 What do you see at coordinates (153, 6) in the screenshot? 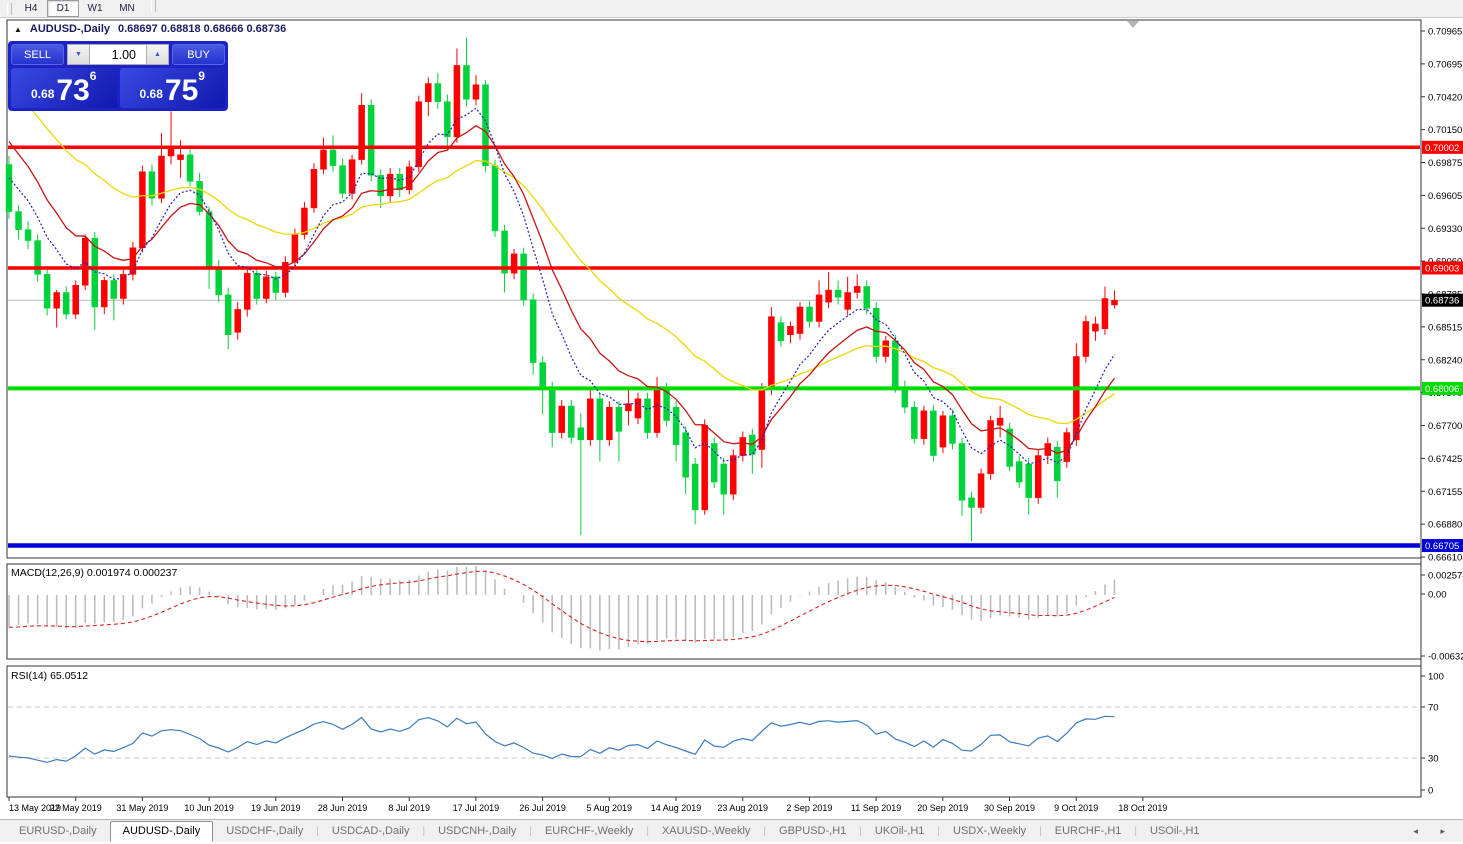
I see `toolbar-separator` at bounding box center [153, 6].